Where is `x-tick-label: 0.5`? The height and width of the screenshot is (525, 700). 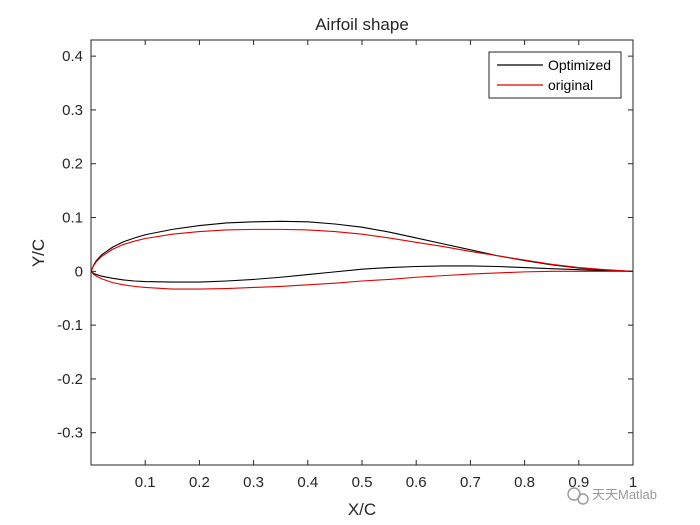
x-tick-label: 0.5 is located at coordinates (362, 482).